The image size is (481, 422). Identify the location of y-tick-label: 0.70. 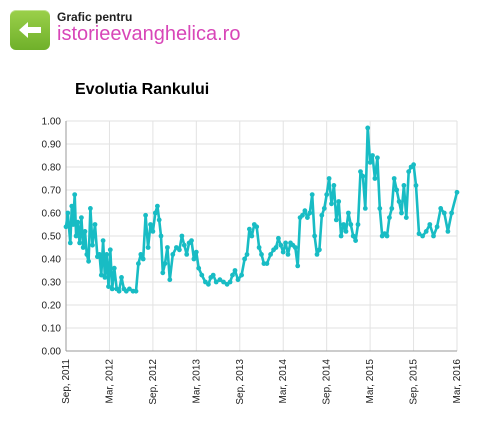
(52, 191).